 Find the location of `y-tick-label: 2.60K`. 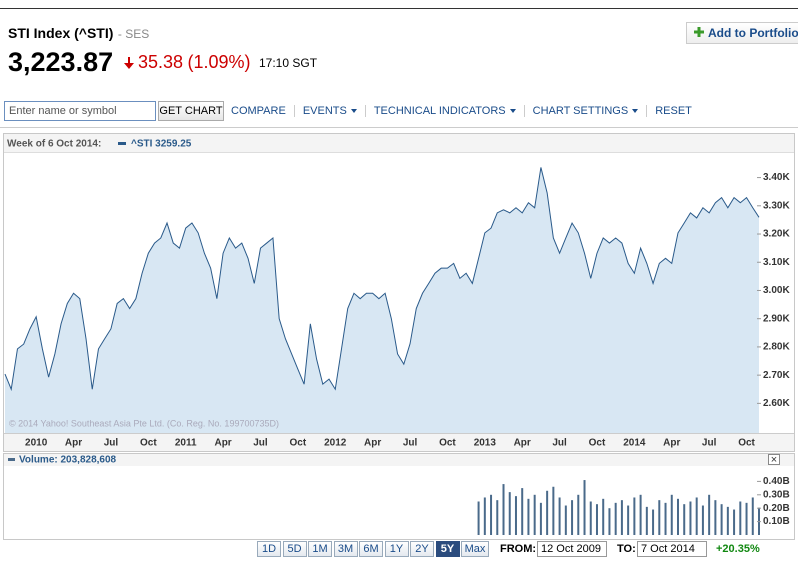

y-tick-label: 2.60K is located at coordinates (776, 403).